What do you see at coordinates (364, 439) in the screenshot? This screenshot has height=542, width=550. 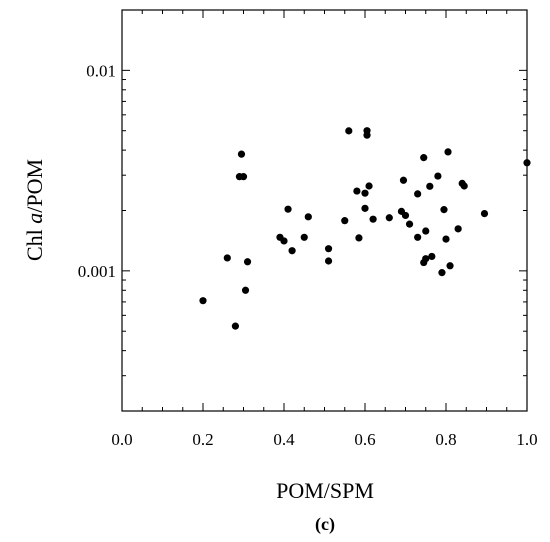 I see `x-tick-label: 0.6` at bounding box center [364, 439].